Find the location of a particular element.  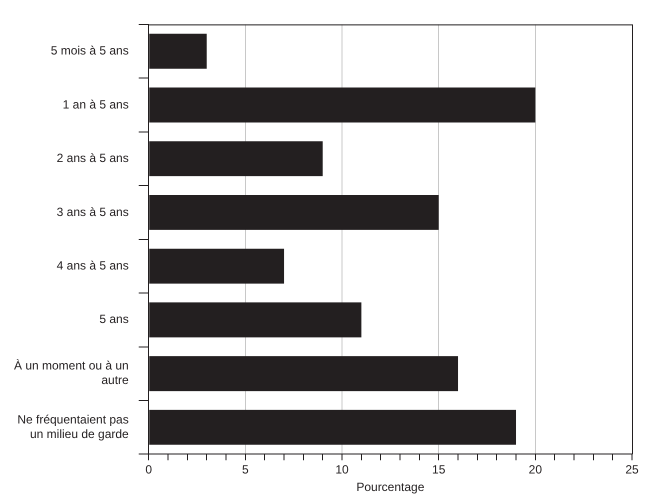

y-tick-label: 4 ans à 5 ans is located at coordinates (92, 265).